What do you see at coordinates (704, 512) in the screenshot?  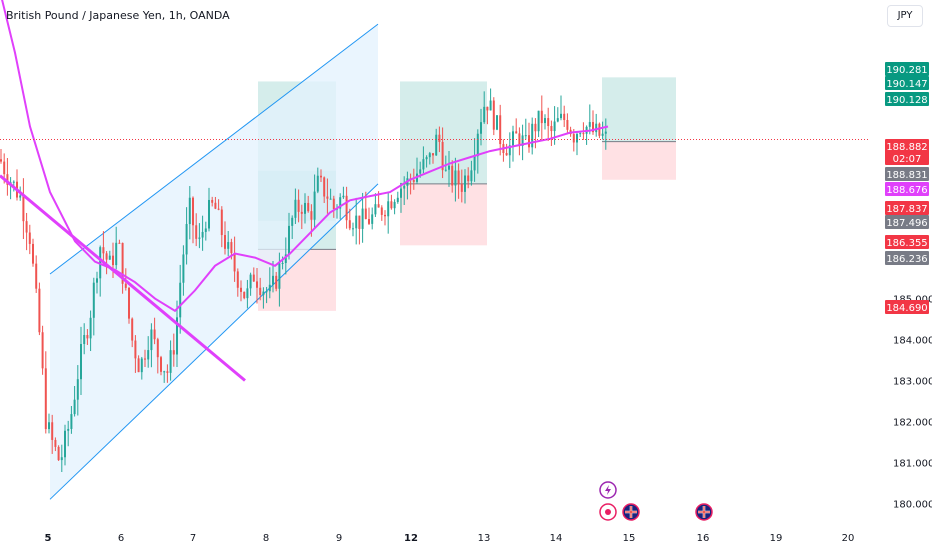 I see `uk-flag-icon` at bounding box center [704, 512].